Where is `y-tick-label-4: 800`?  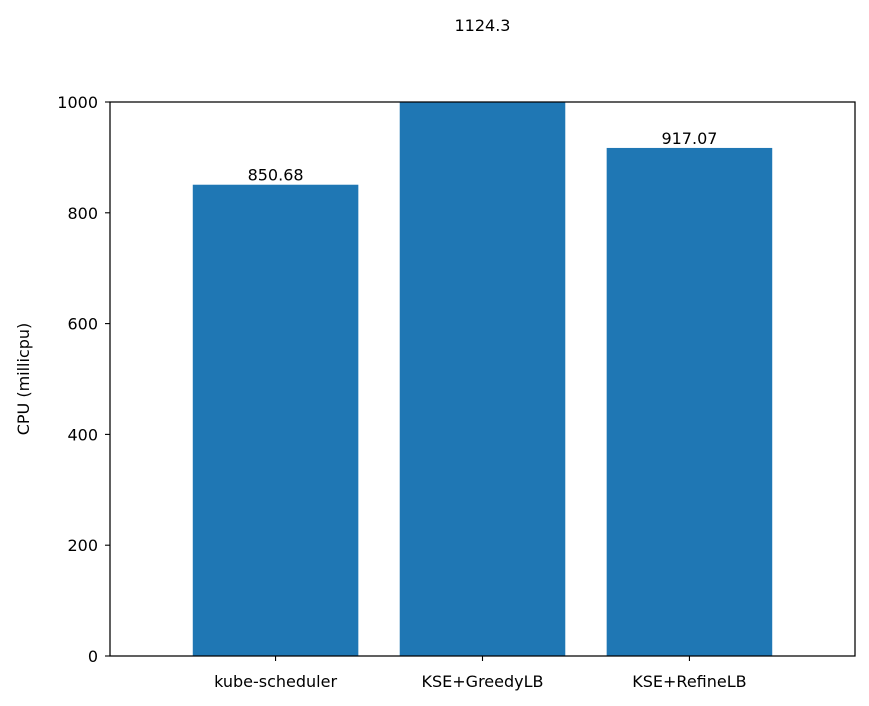 y-tick-label-4: 800 is located at coordinates (82, 213).